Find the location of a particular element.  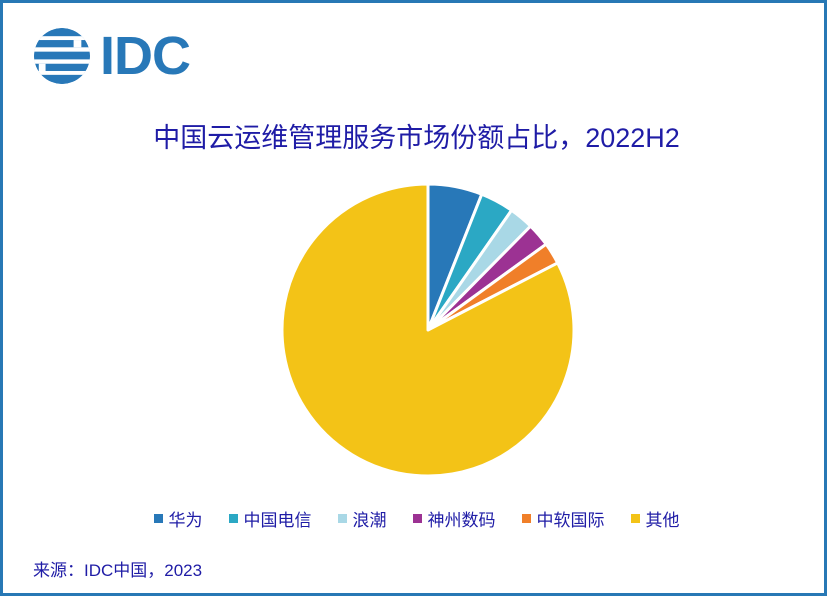

legend-label: 中软国际 is located at coordinates (570, 520).